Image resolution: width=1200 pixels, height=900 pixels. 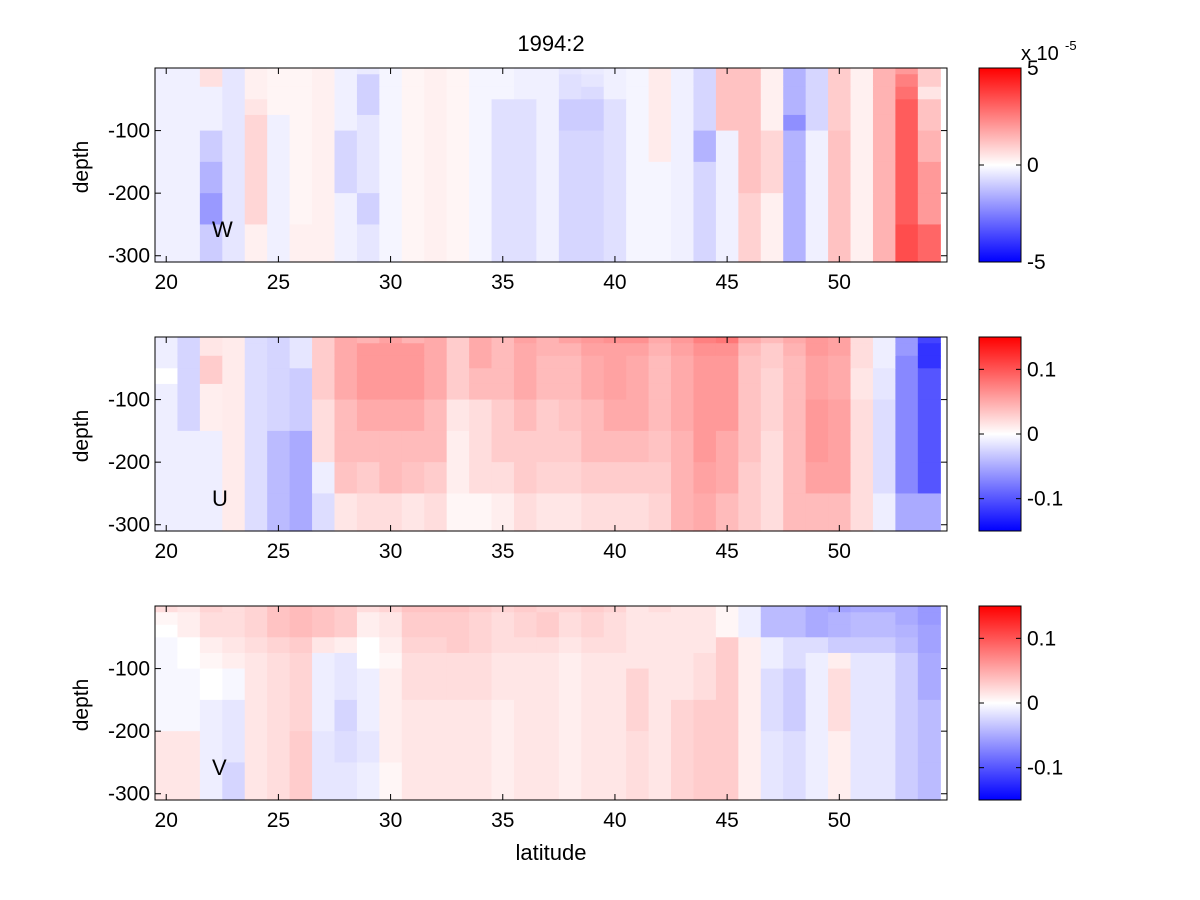 I want to click on x-tick-label: 50, so click(x=839, y=282).